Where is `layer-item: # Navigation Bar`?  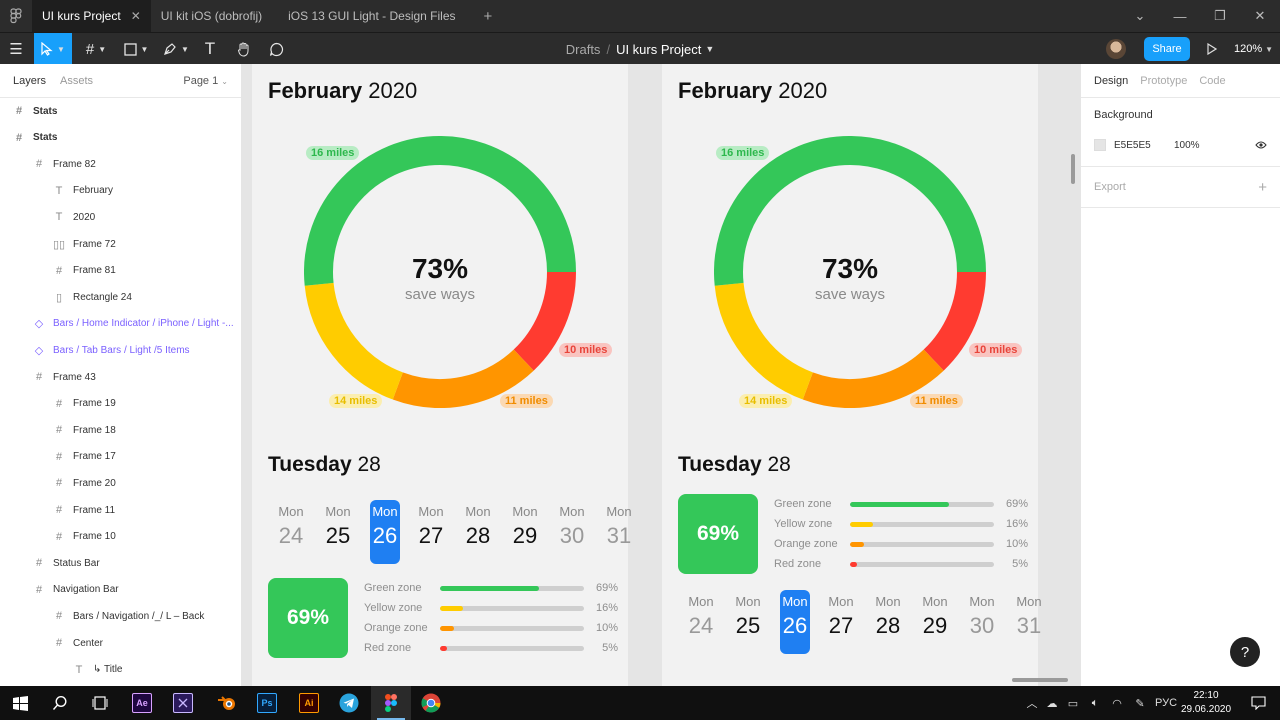 layer-item: # Navigation Bar is located at coordinates (120, 590).